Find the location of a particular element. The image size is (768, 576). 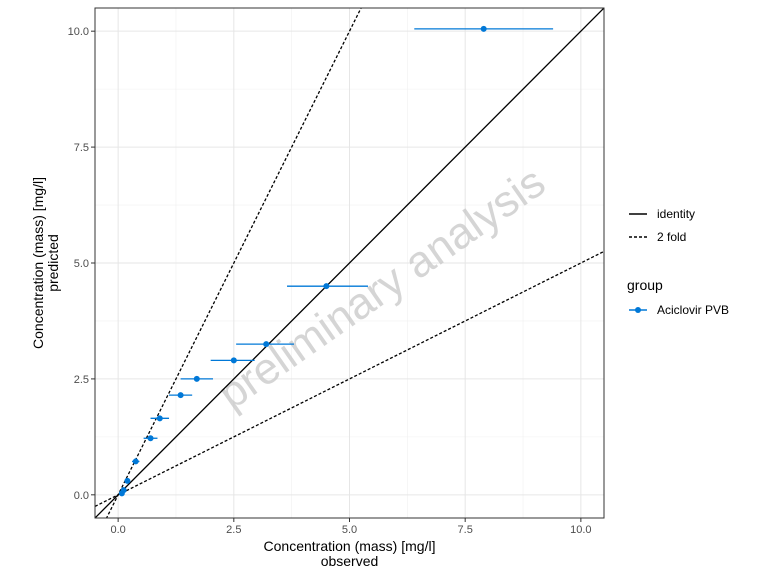

y-axis-ticks: 0.0 2.5 5.0 7.5 10.0 is located at coordinates (81, 264).